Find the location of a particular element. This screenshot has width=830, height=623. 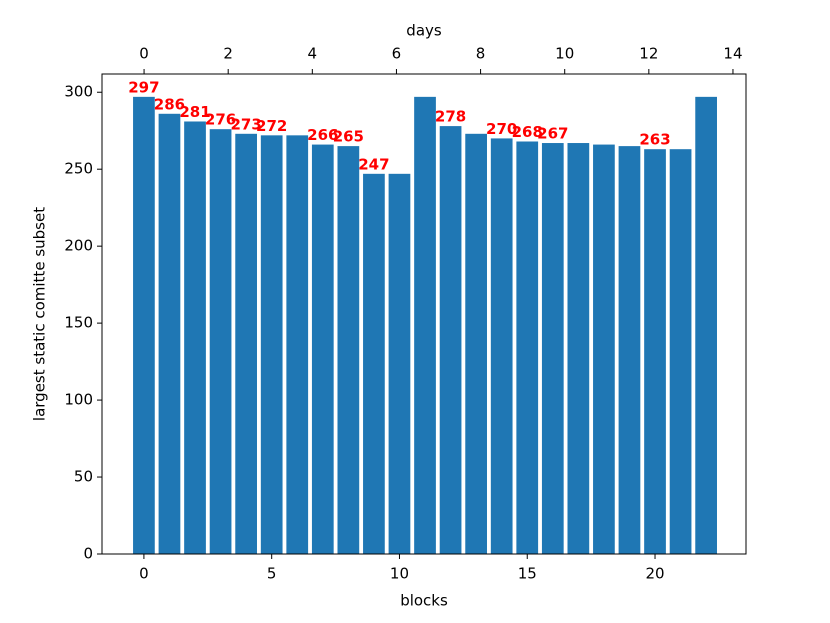

x2-tick-label: 12 is located at coordinates (648, 54).